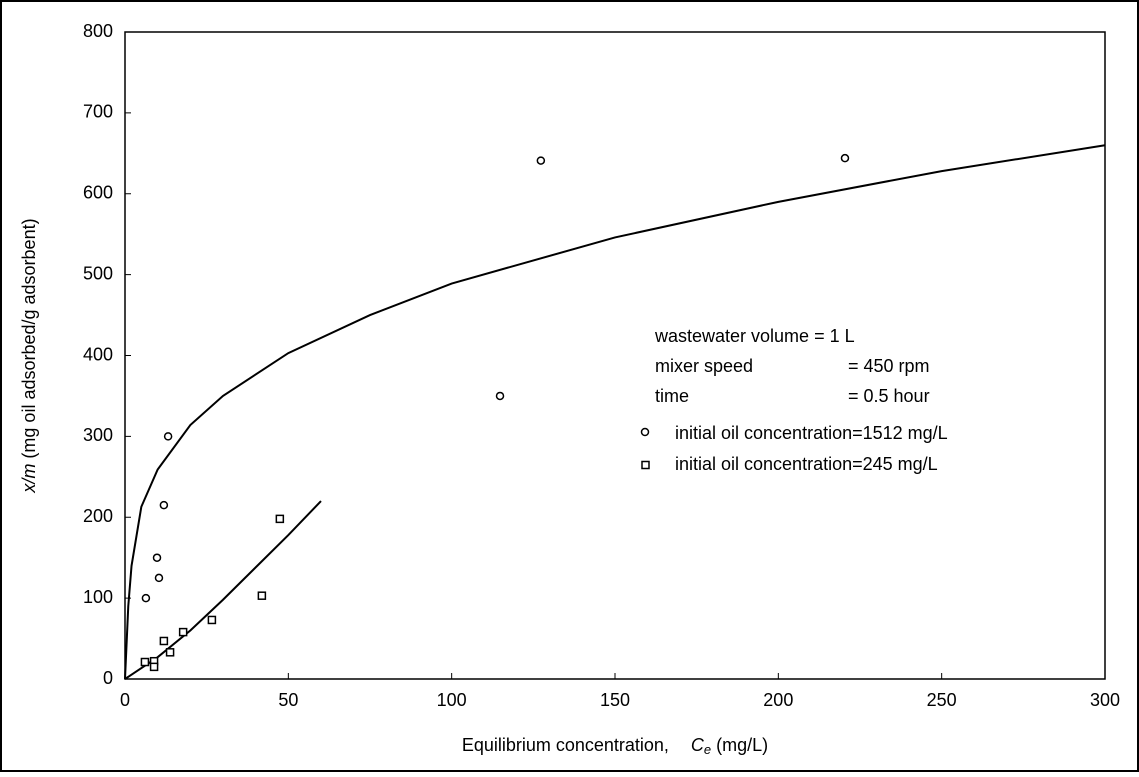 The image size is (1139, 777). What do you see at coordinates (98, 354) in the screenshot?
I see `y-tick-label: 400` at bounding box center [98, 354].